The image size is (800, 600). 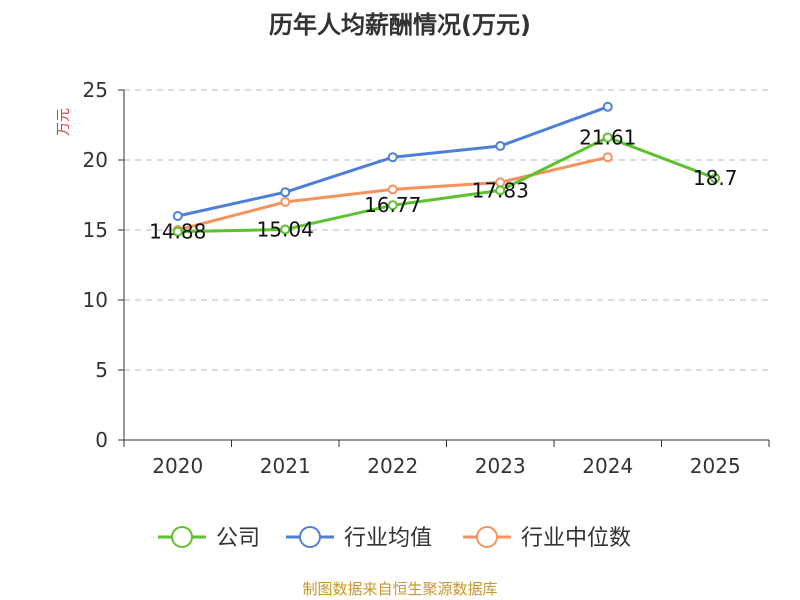 I want to click on legend-label: 行业均值, so click(x=388, y=538).